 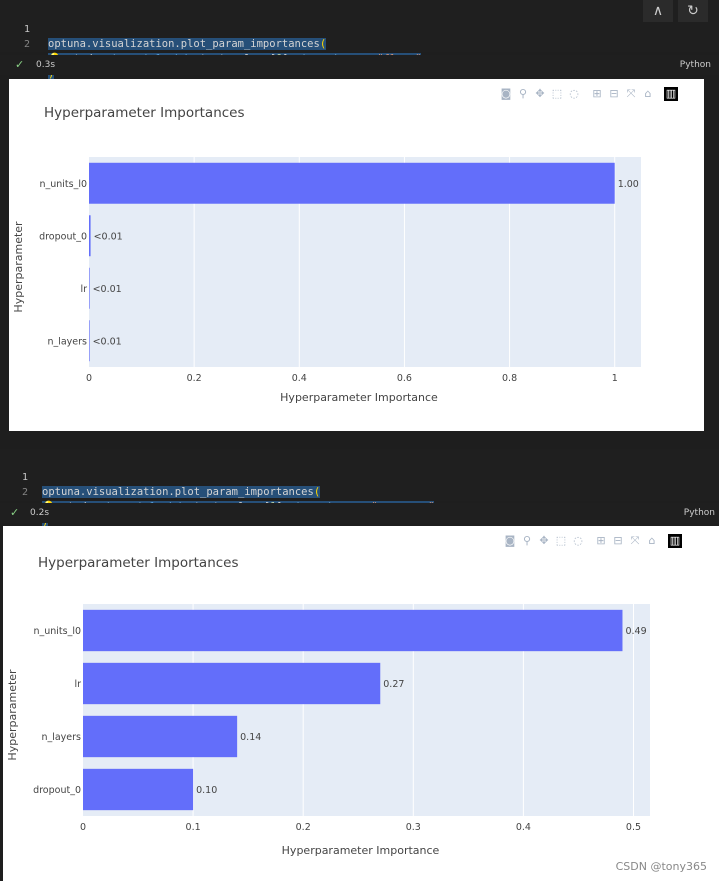 What do you see at coordinates (615, 378) in the screenshot?
I see `x-tick-label: 1` at bounding box center [615, 378].